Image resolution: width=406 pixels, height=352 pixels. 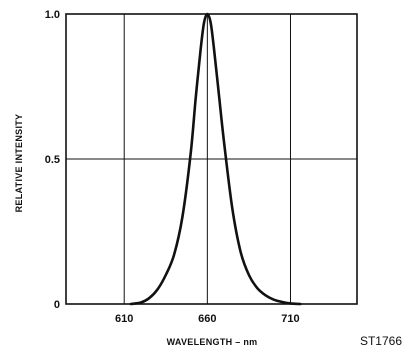 What do you see at coordinates (207, 319) in the screenshot?
I see `x-tick-label-660: 660` at bounding box center [207, 319].